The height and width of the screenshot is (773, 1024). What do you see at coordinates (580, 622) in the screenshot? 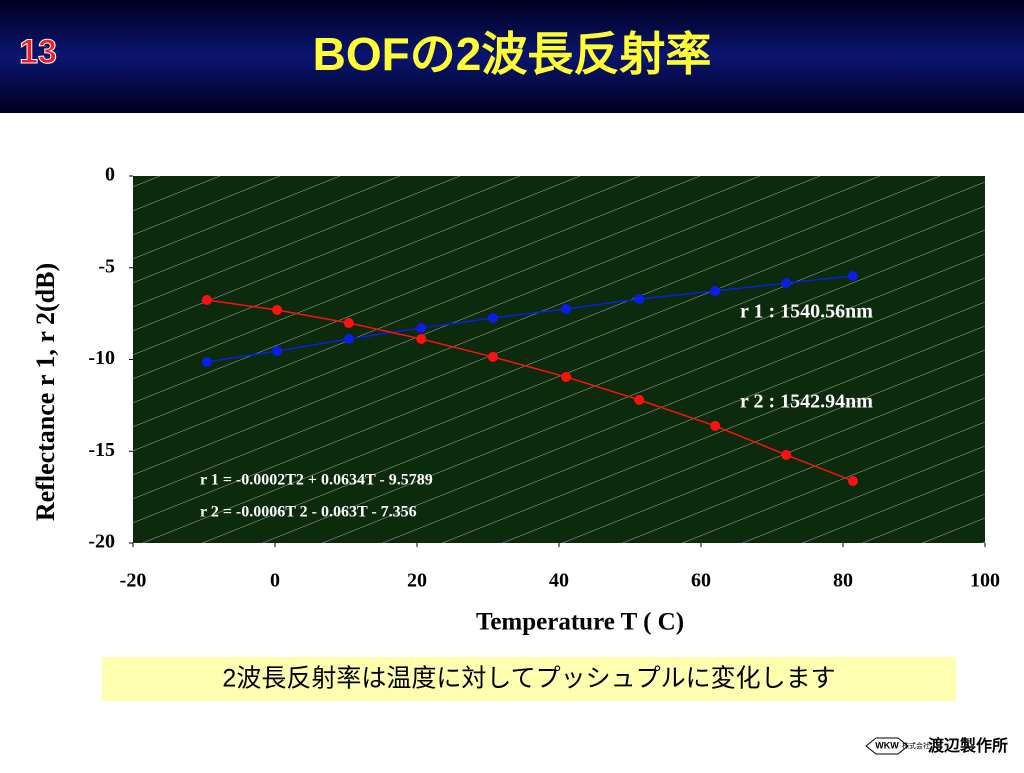
I see `x-axis-label: Temperature T ( C)` at bounding box center [580, 622].